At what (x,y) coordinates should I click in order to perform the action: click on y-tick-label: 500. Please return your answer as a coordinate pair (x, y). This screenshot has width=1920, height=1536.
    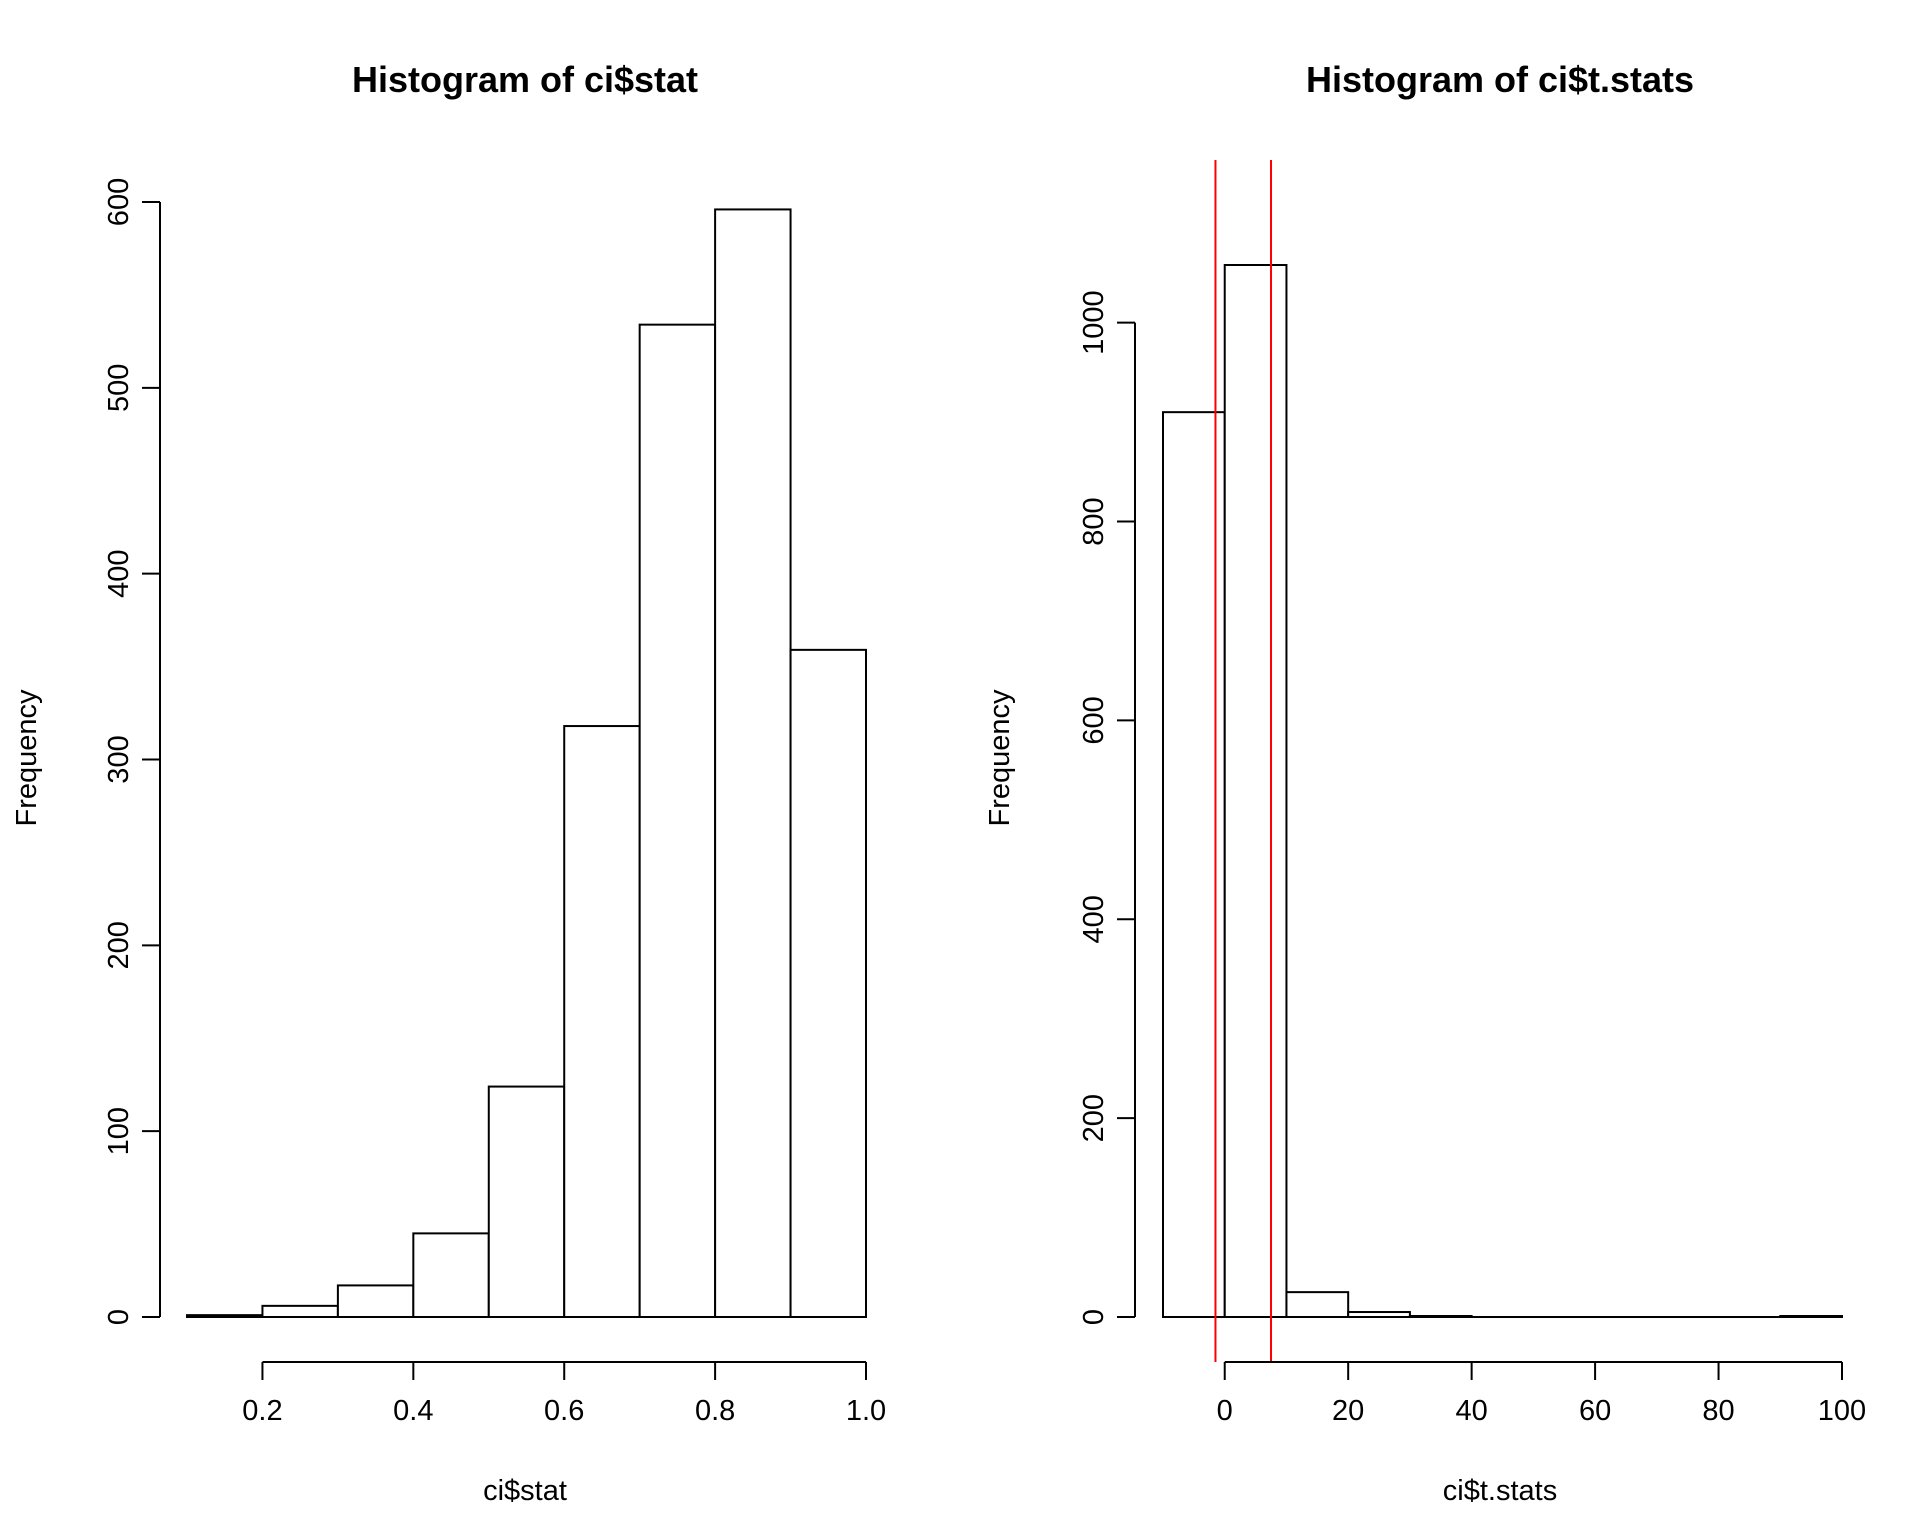
    Looking at the image, I should click on (119, 388).